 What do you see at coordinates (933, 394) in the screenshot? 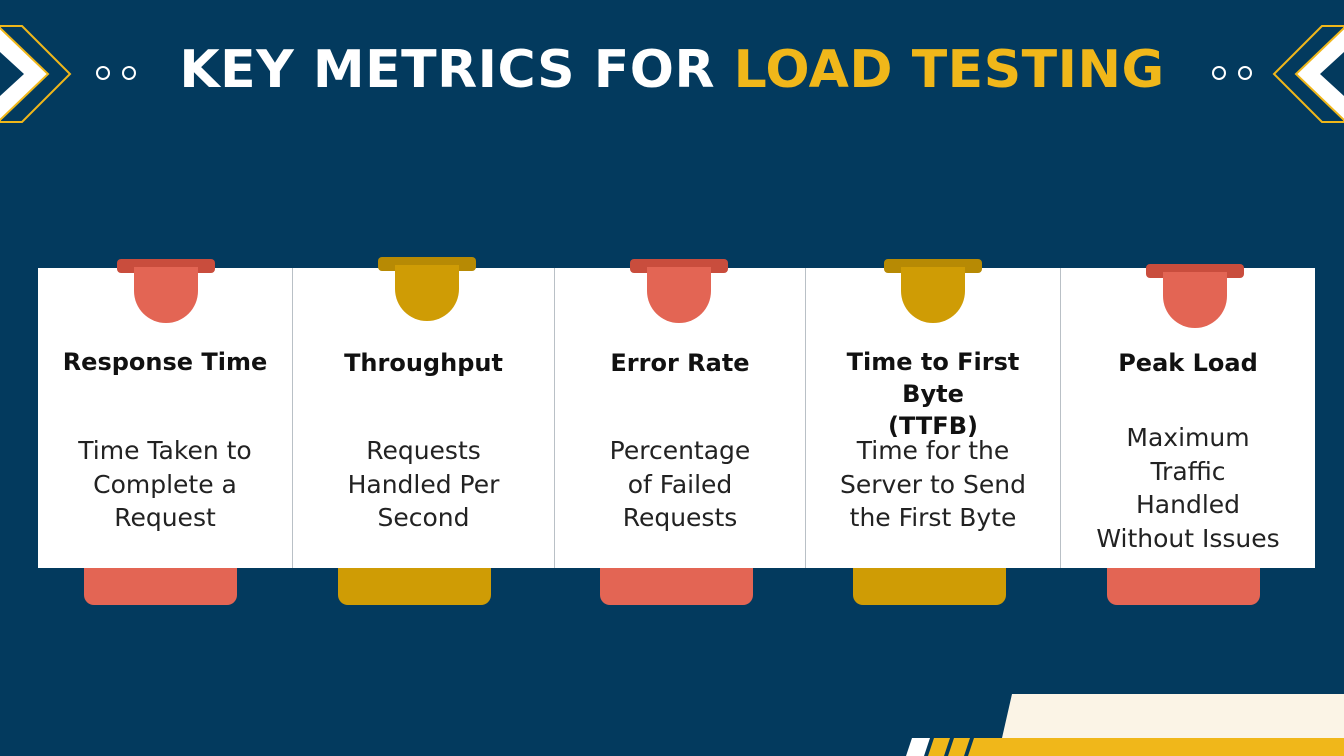
I see `metric-name: Time to First Byte (TTFB)` at bounding box center [933, 394].